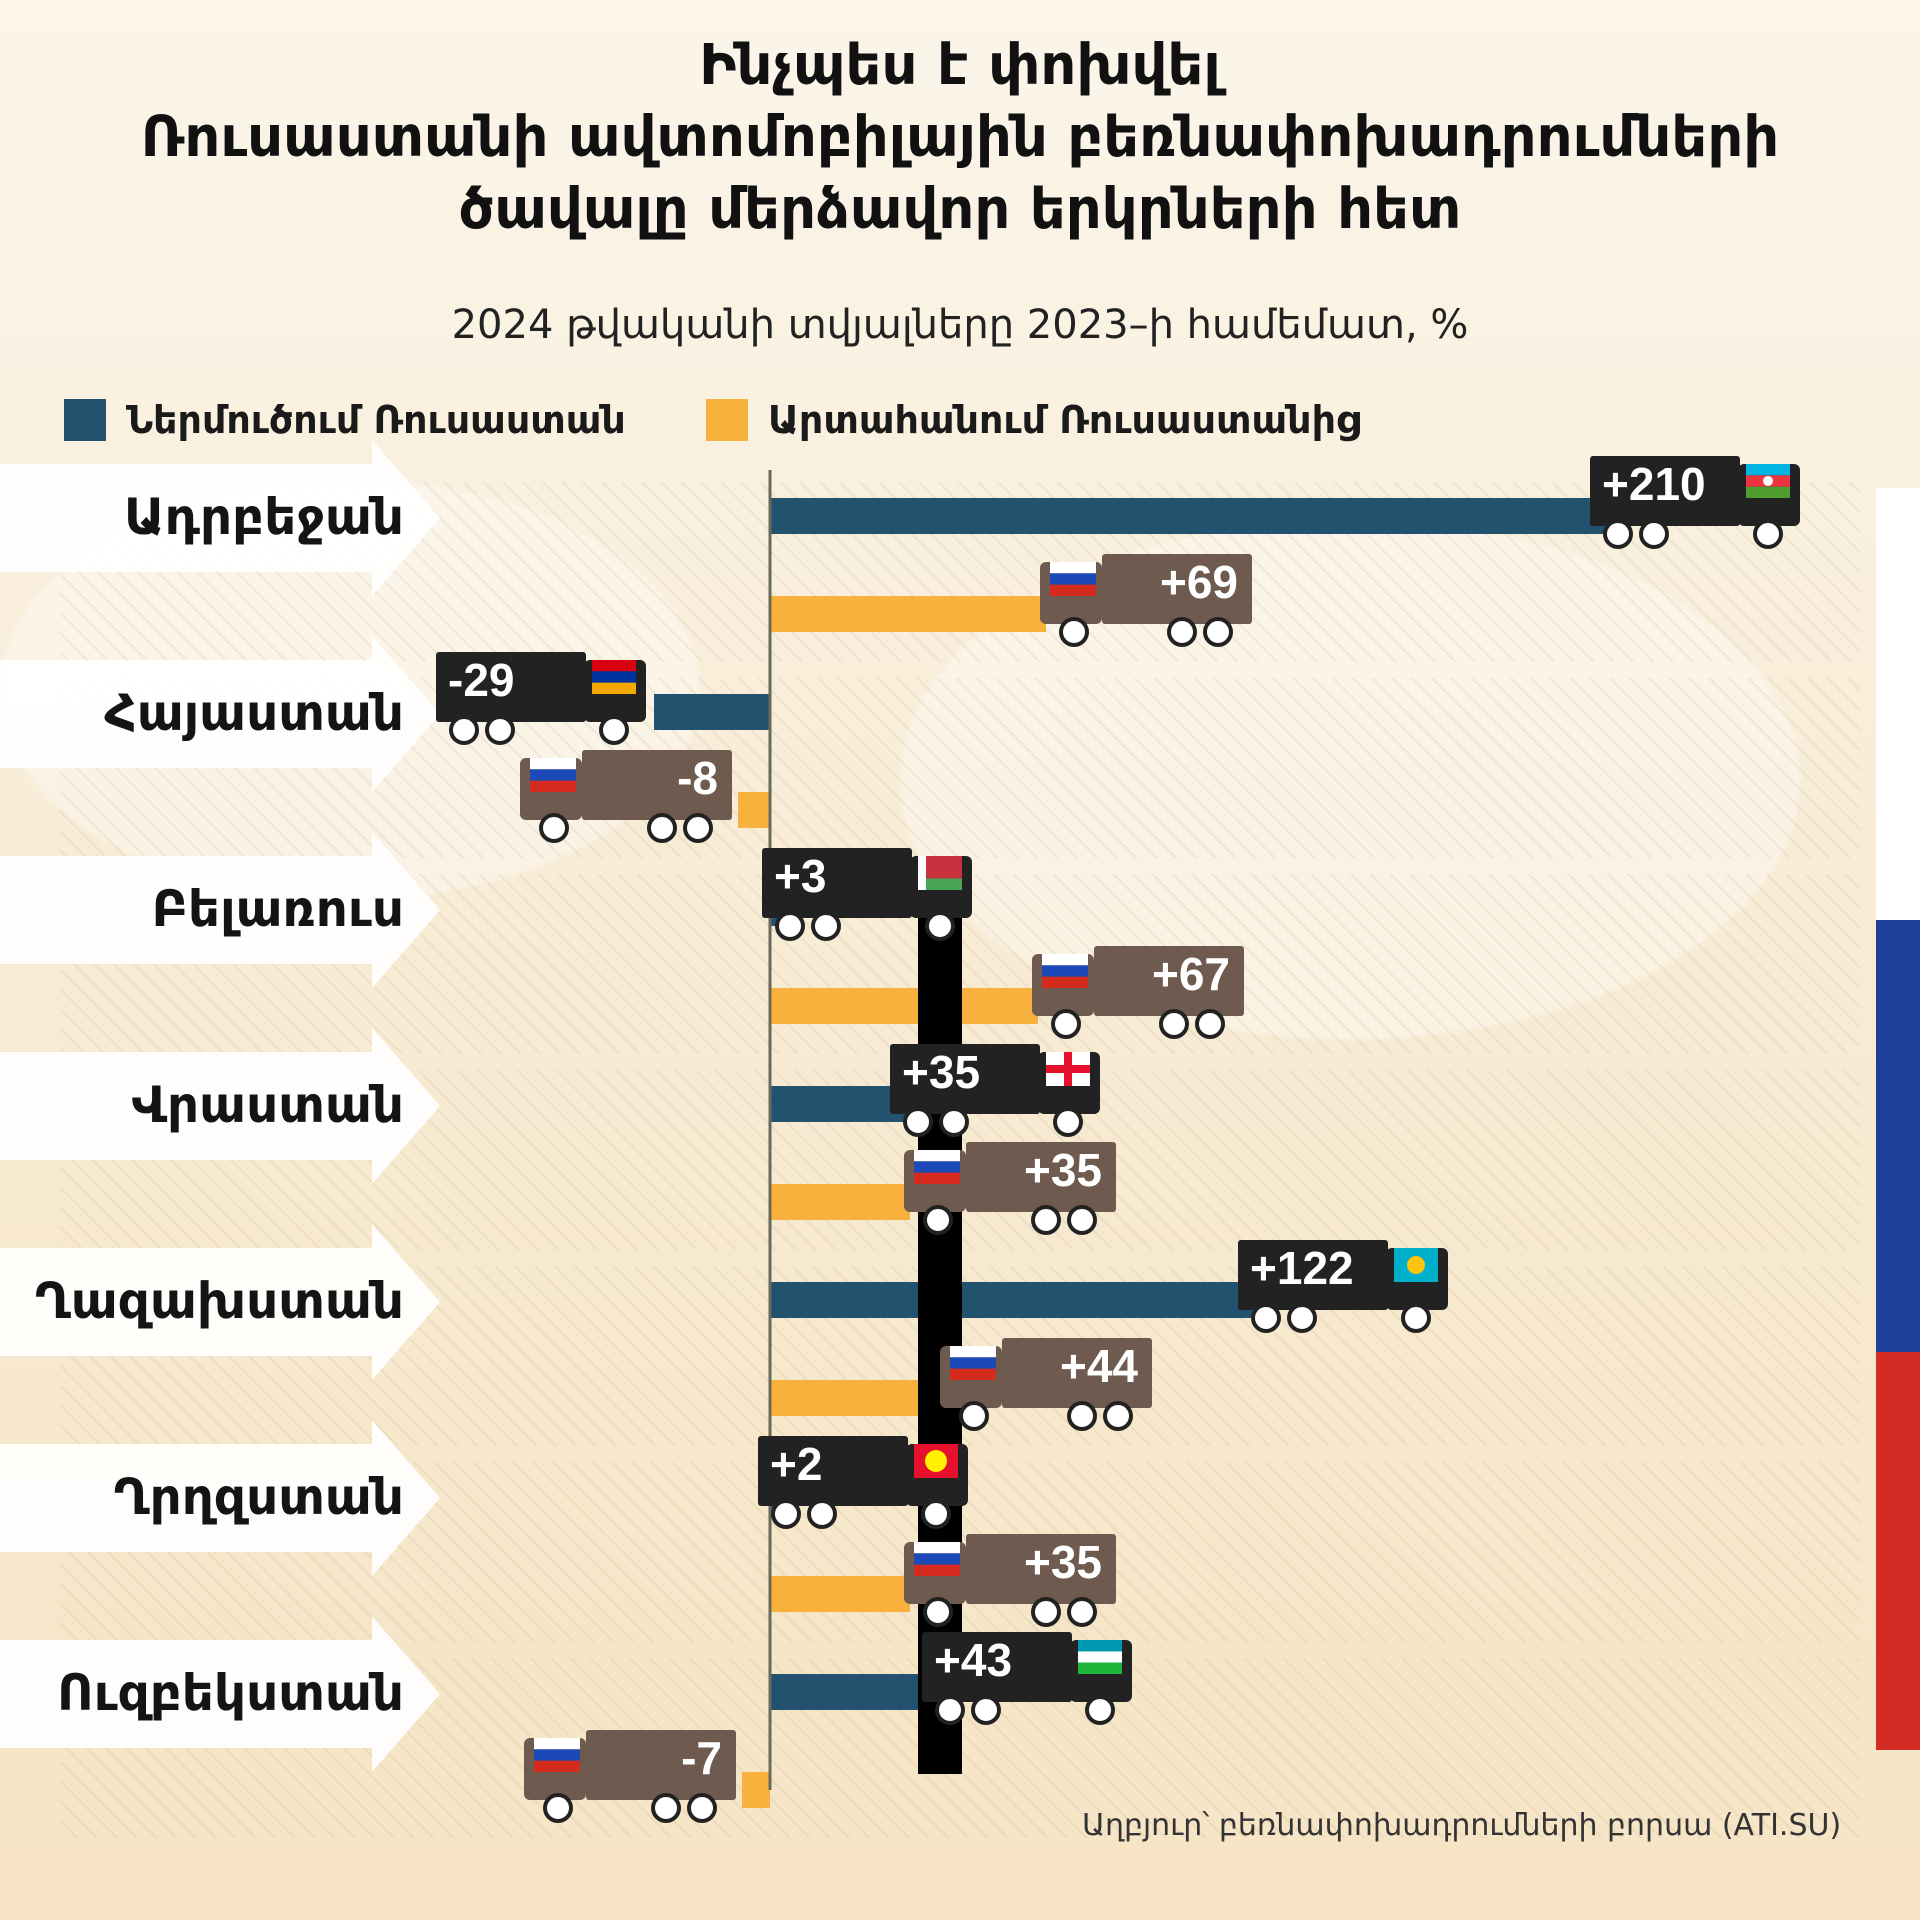  What do you see at coordinates (376, 420) in the screenshot?
I see `legend-import-label: Ներմուծում Ռուսաստան` at bounding box center [376, 420].